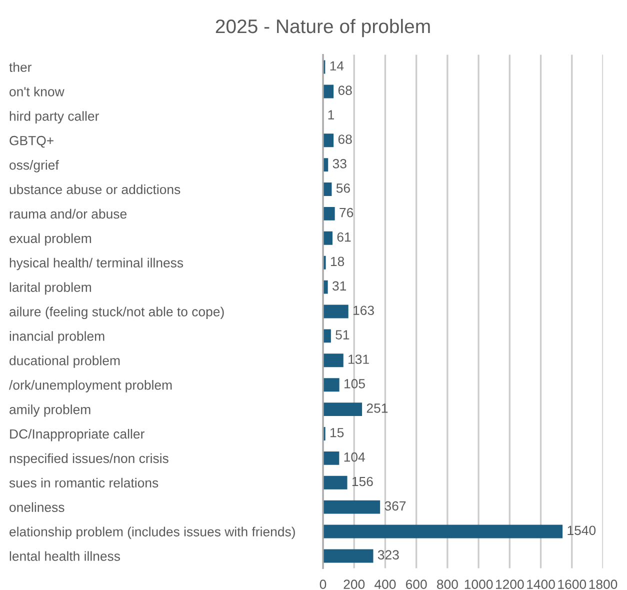 This screenshot has width=627, height=590. What do you see at coordinates (32, 142) in the screenshot?
I see `y-tick-label: GBTQ+` at bounding box center [32, 142].